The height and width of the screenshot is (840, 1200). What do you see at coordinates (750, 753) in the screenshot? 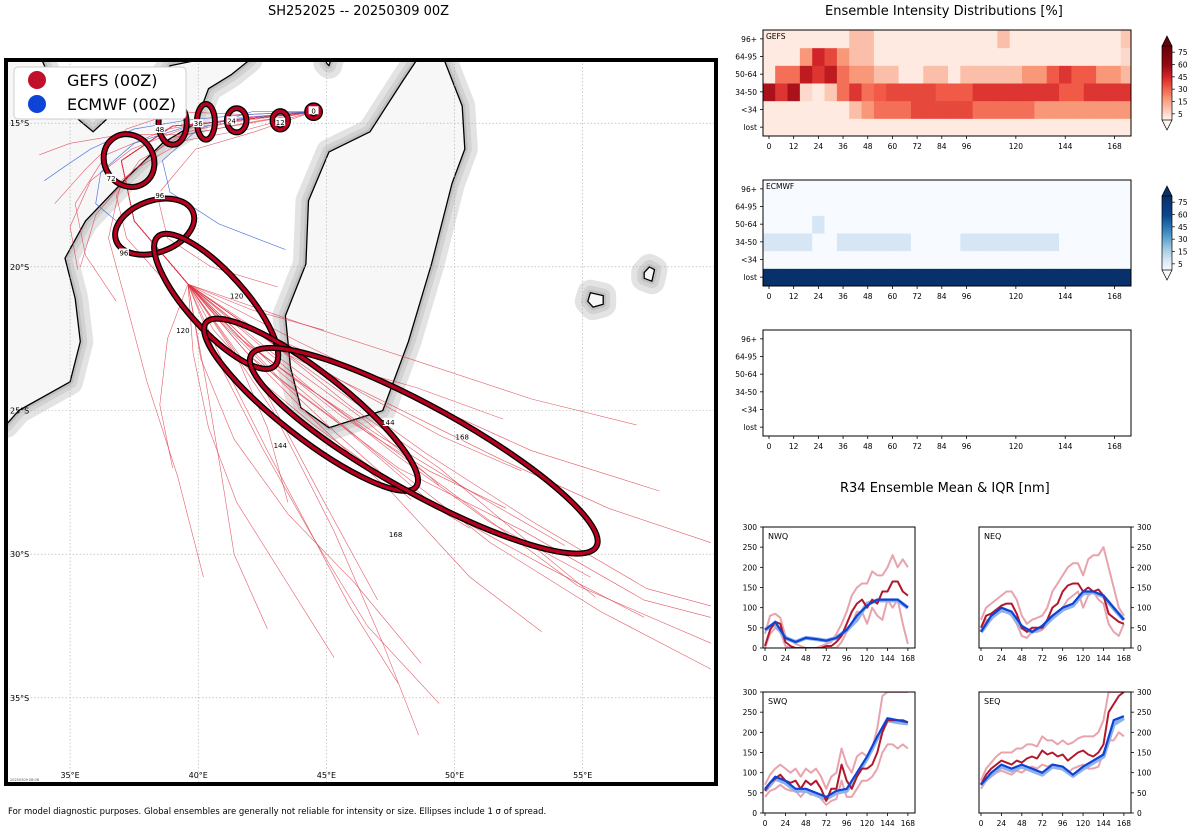
I see `y-tick-label: 150` at bounding box center [750, 753].